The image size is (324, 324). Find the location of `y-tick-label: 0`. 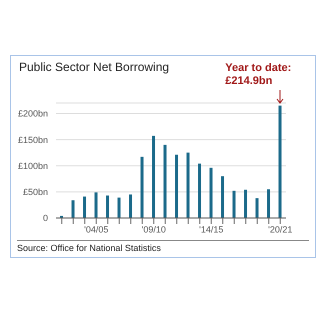

y-tick-label: 0 is located at coordinates (45, 218).